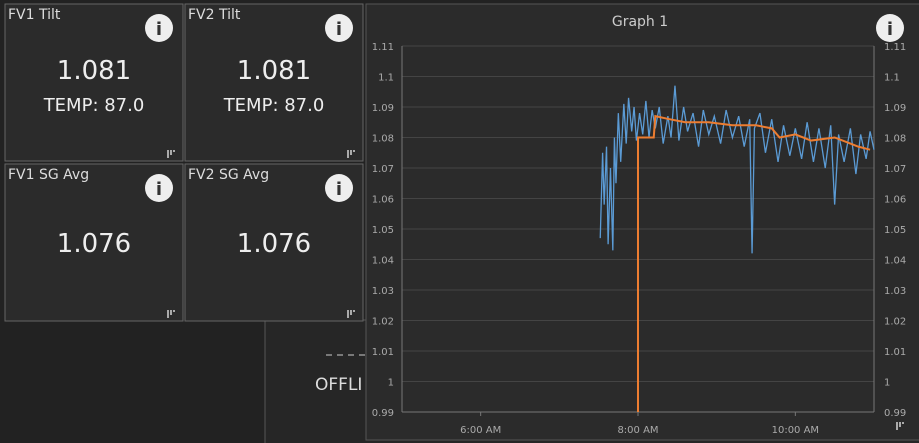 This screenshot has width=919, height=443. Describe the element at coordinates (214, 15) in the screenshot. I see `tile-title: FV2 Tilt` at that location.